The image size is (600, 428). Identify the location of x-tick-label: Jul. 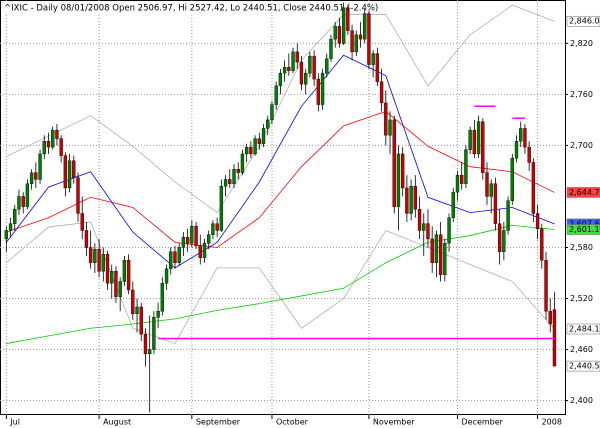
(14, 422).